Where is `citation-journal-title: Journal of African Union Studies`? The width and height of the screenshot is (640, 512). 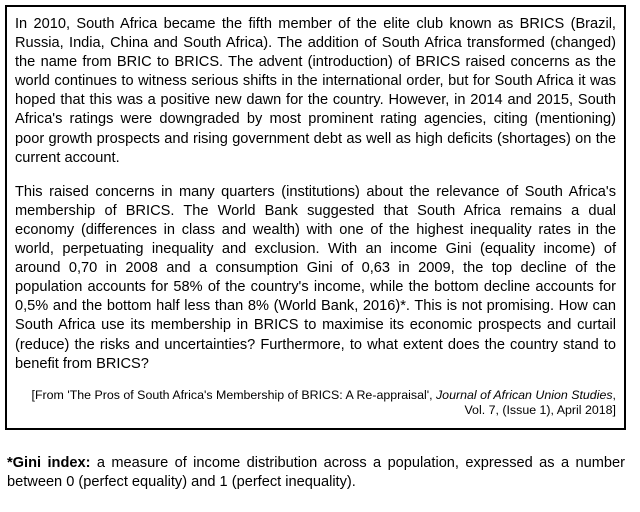 citation-journal-title: Journal of African Union Studies is located at coordinates (524, 394).